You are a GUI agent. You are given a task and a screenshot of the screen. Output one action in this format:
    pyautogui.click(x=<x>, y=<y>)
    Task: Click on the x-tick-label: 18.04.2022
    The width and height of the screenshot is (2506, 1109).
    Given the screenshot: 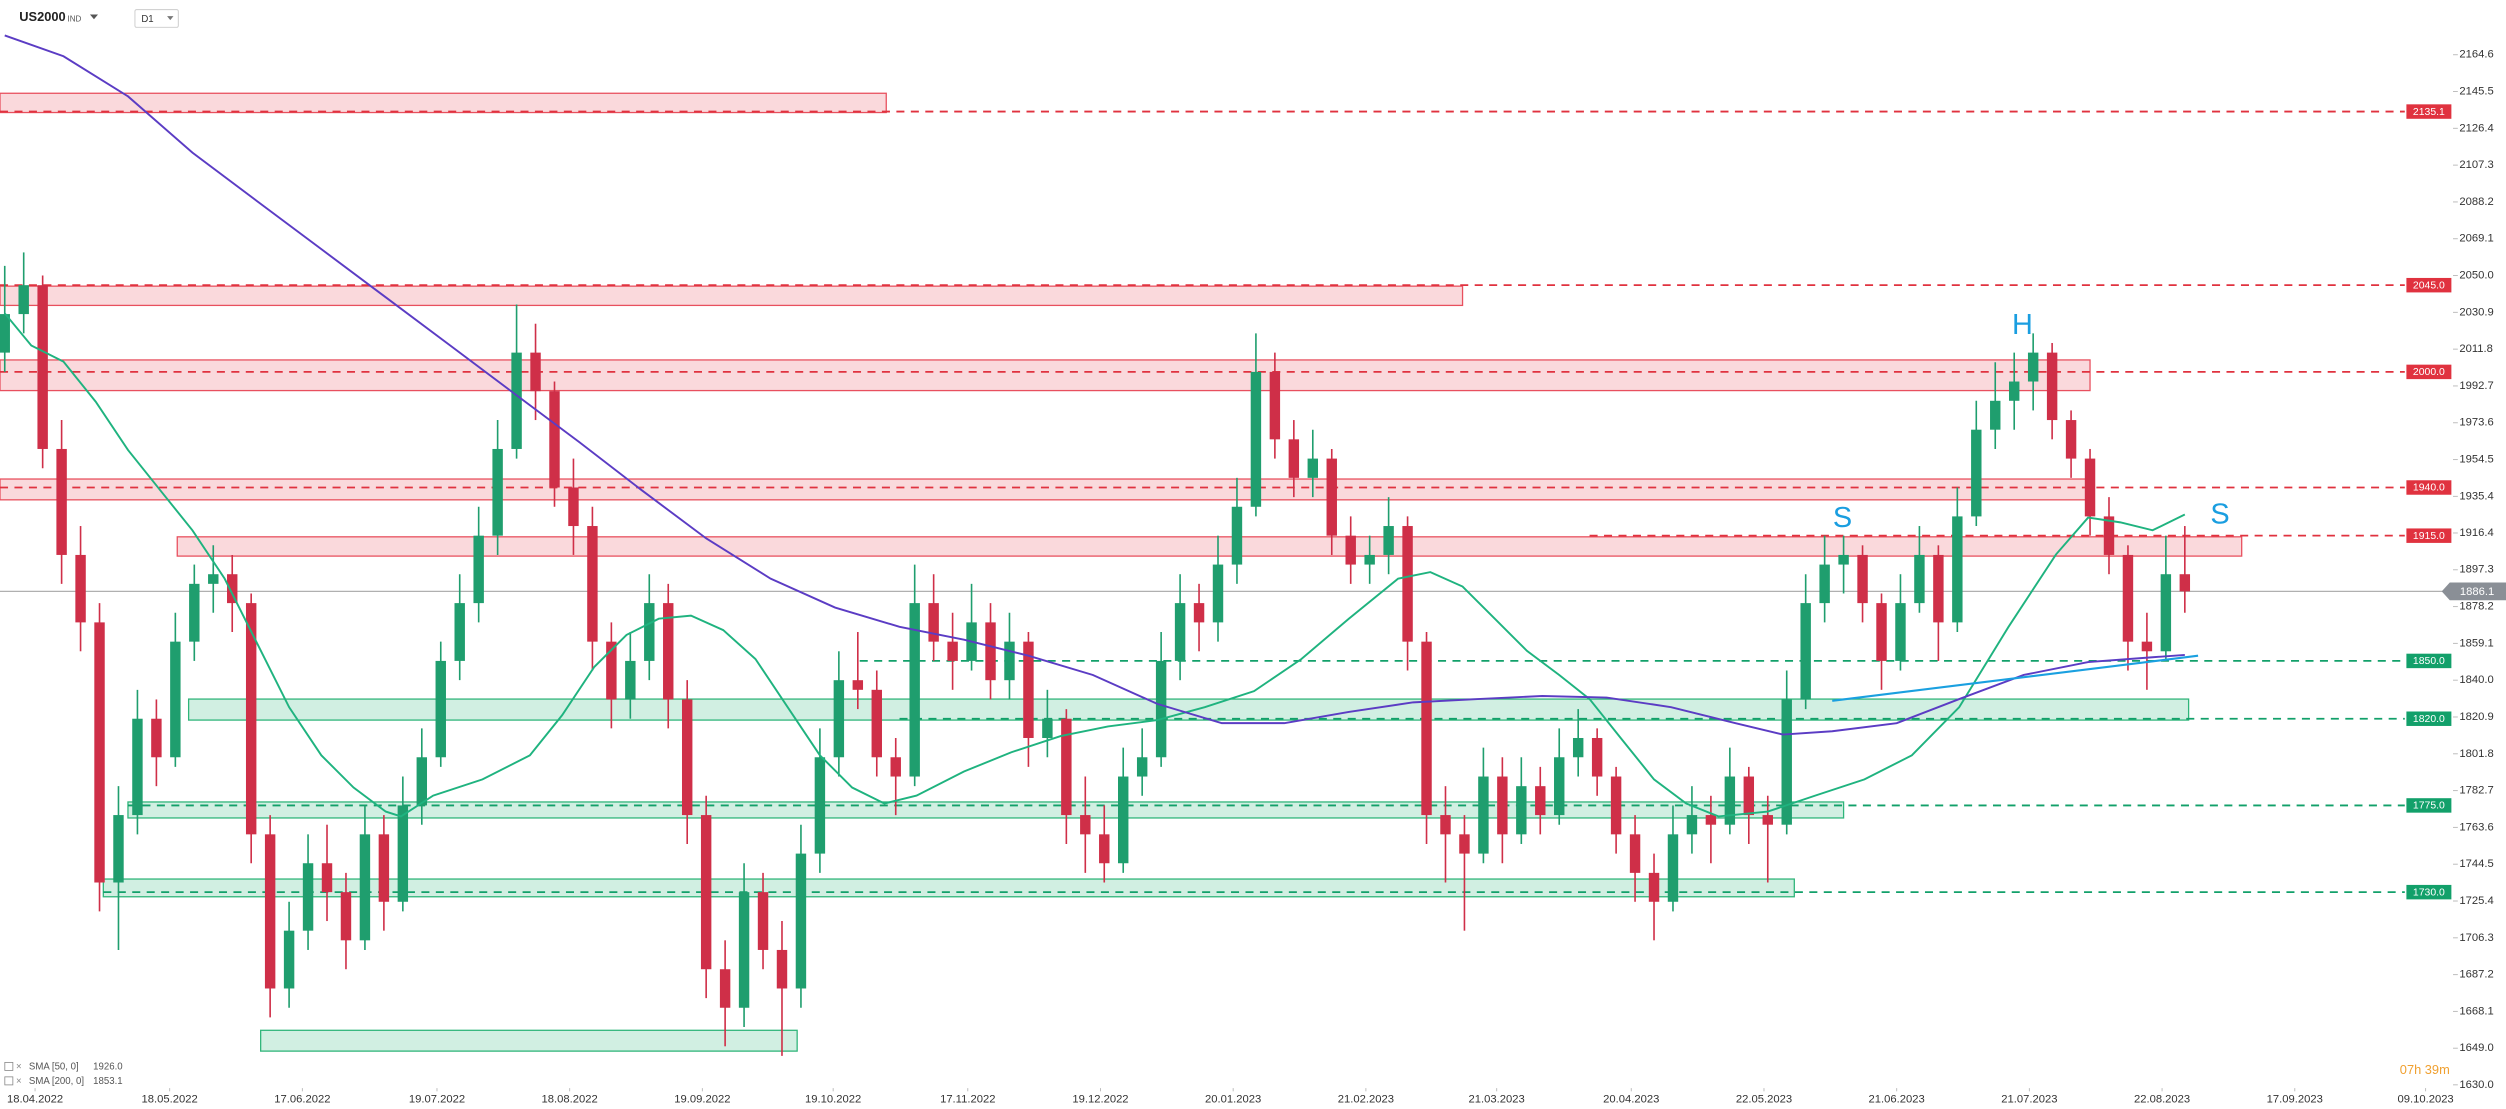 What is the action you would take?
    pyautogui.click(x=35, y=1099)
    